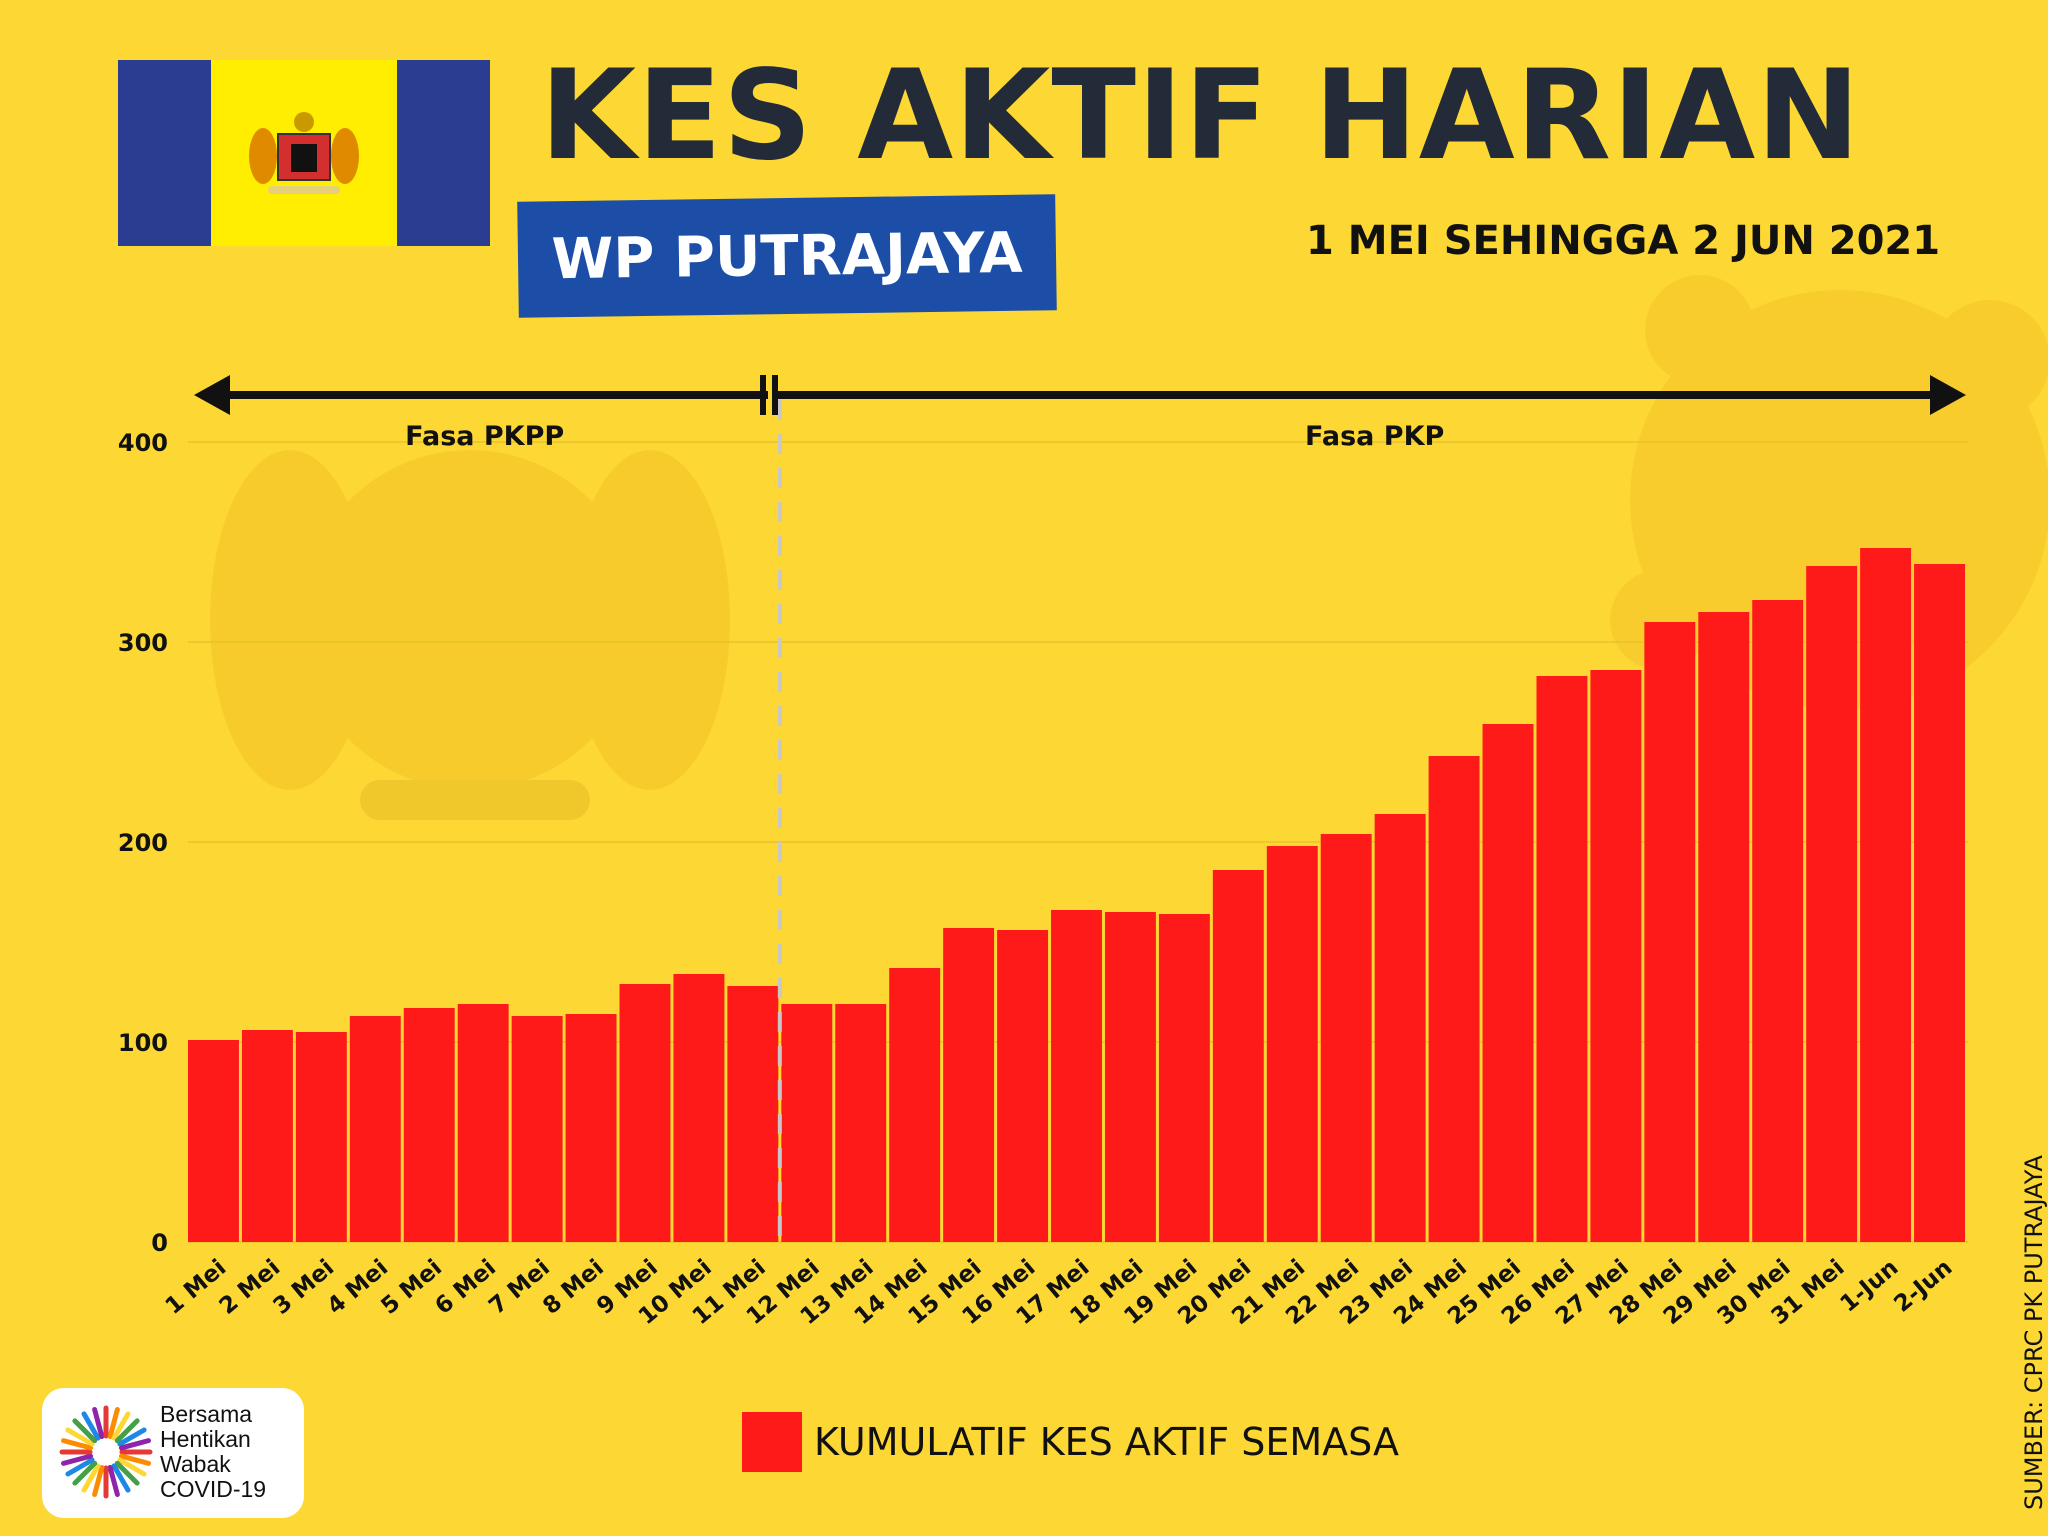  What do you see at coordinates (772, 1442) in the screenshot?
I see `legend-swatch` at bounding box center [772, 1442].